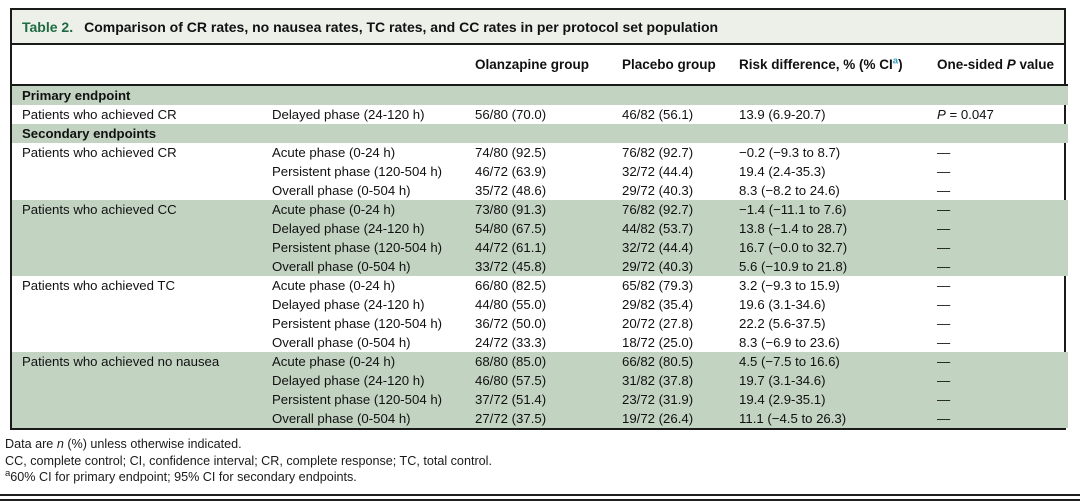 The width and height of the screenshot is (1080, 501). What do you see at coordinates (838, 399) in the screenshot?
I see `risk-difference-cell: 19.4 (2.9-35.1)` at bounding box center [838, 399].